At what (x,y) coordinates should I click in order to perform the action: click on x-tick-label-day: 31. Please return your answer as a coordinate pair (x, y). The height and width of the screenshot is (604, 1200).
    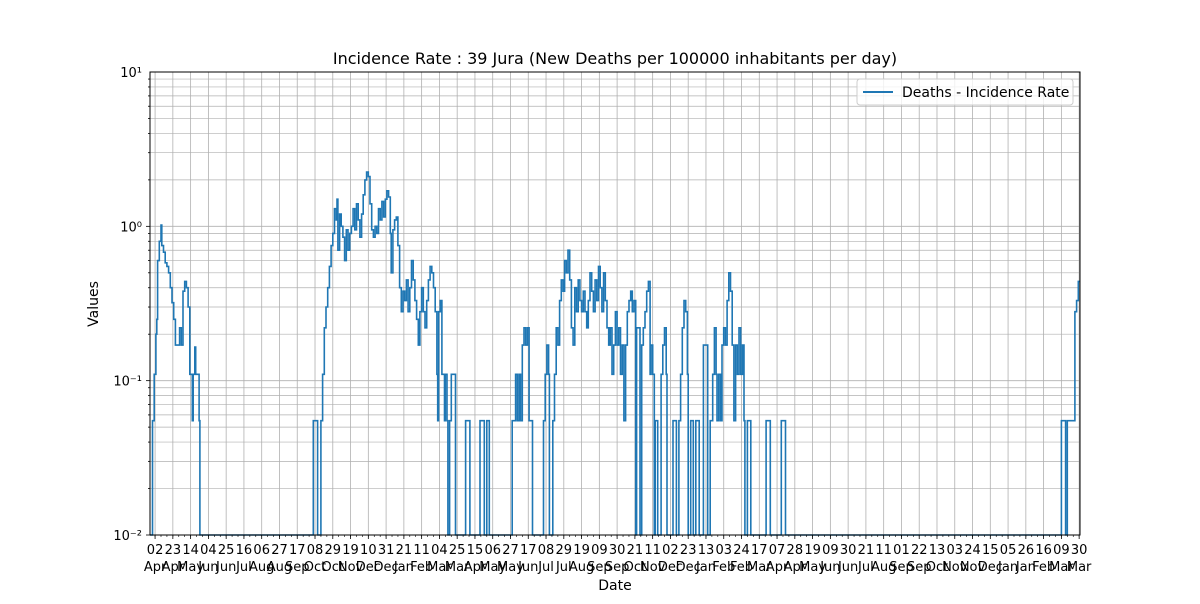
    Looking at the image, I should click on (386, 550).